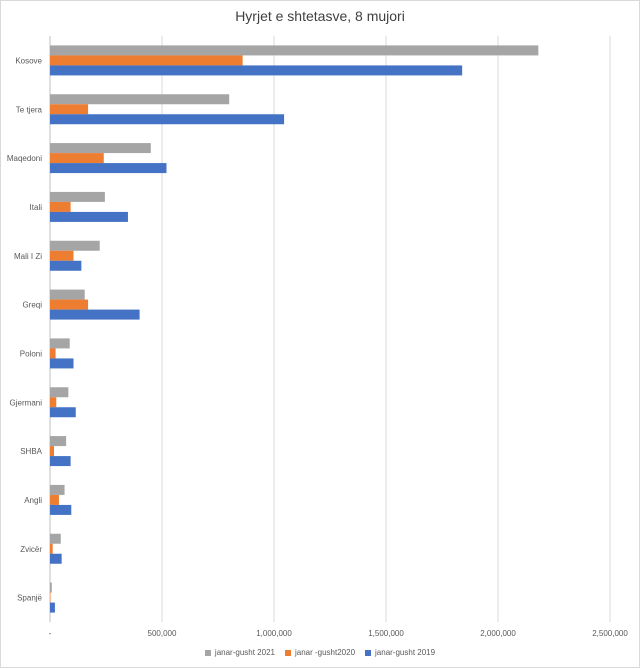 This screenshot has width=640, height=668. I want to click on category-label: Itali, so click(36, 207).